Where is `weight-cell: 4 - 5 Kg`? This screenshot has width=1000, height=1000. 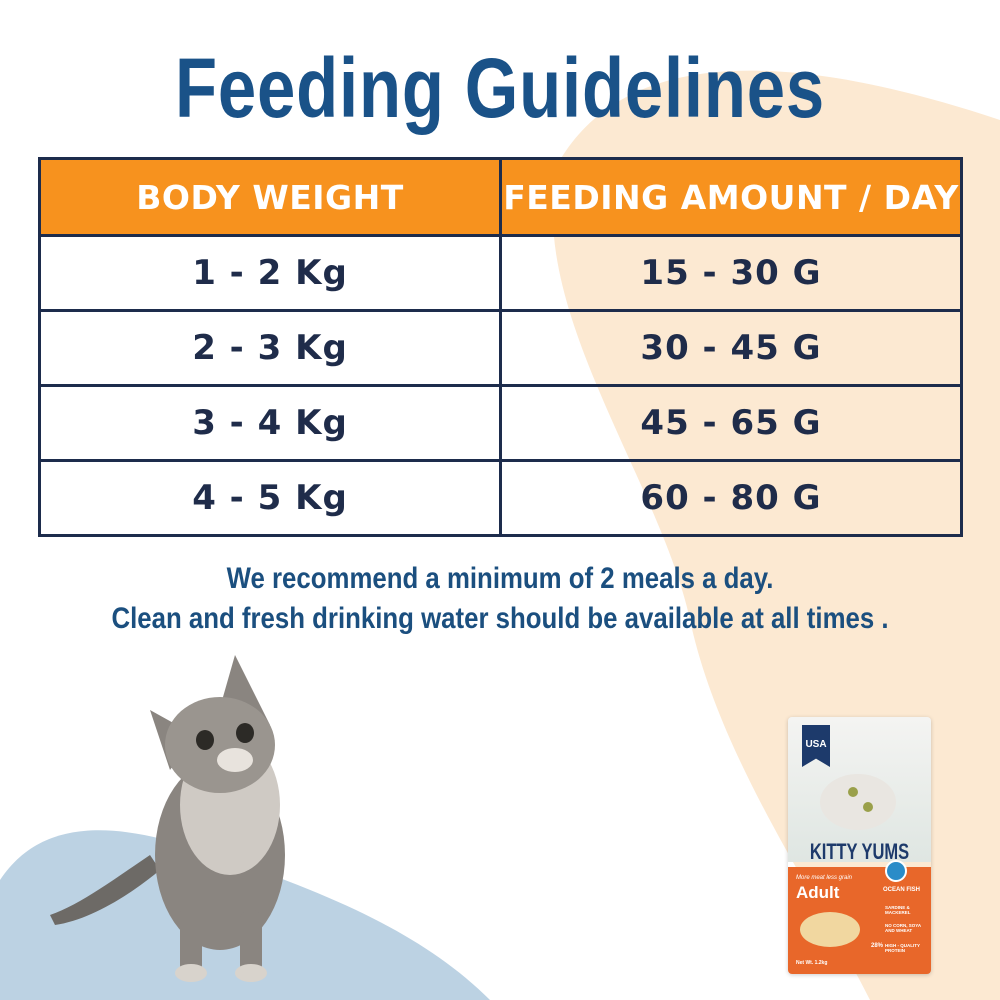
weight-cell: 4 - 5 Kg is located at coordinates (270, 498).